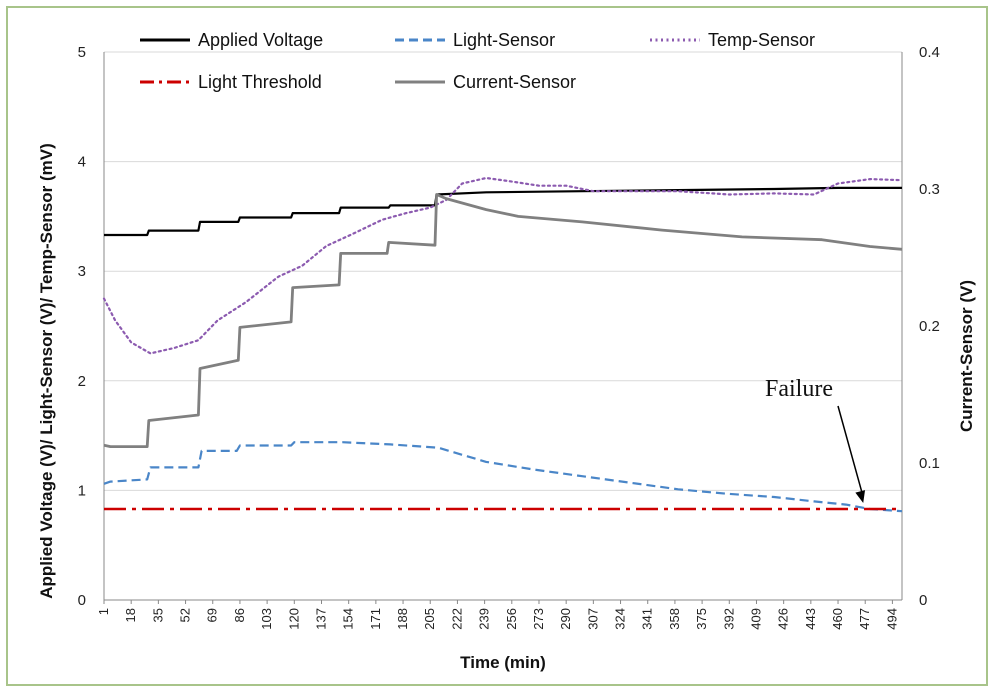  I want to click on x-tick-label: 375, so click(701, 619).